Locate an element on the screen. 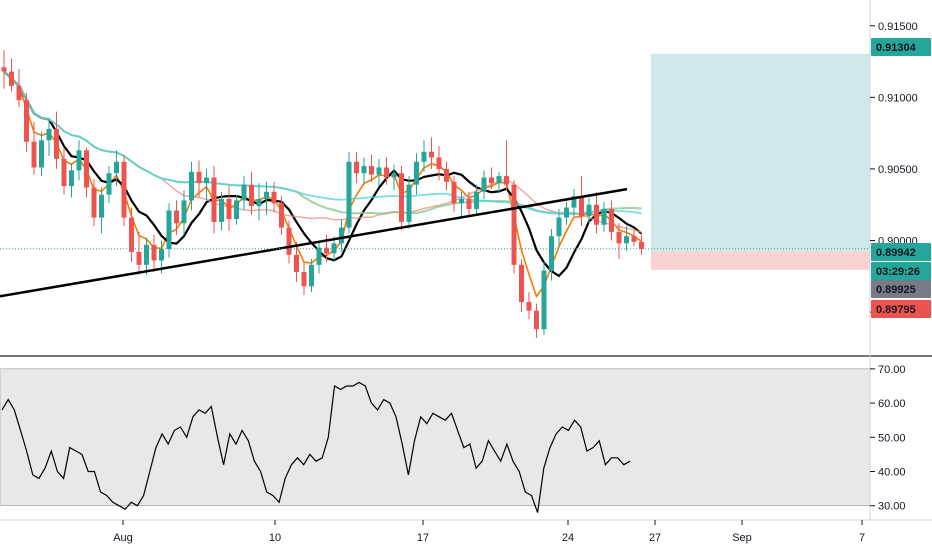 The width and height of the screenshot is (932, 550). price-tick-label: 0.90500 is located at coordinates (898, 170).